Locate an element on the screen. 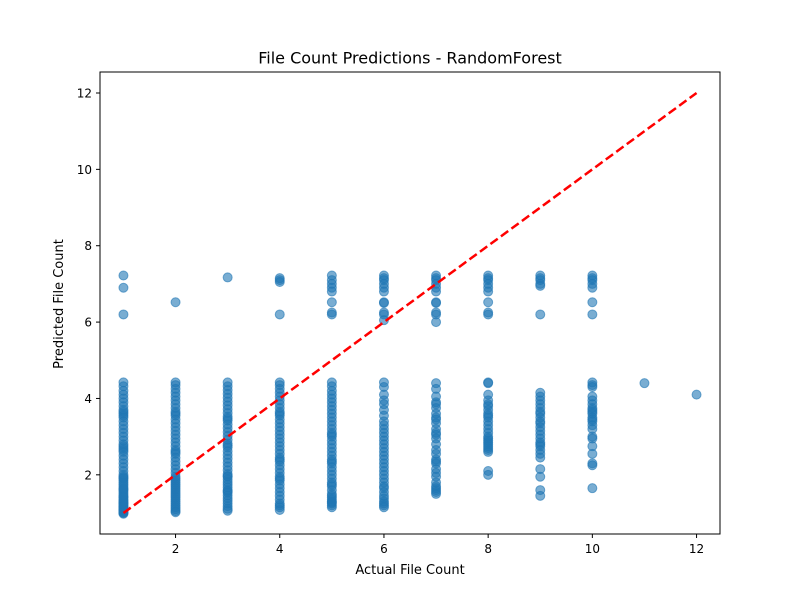  x-tick-label: 6 is located at coordinates (384, 549).